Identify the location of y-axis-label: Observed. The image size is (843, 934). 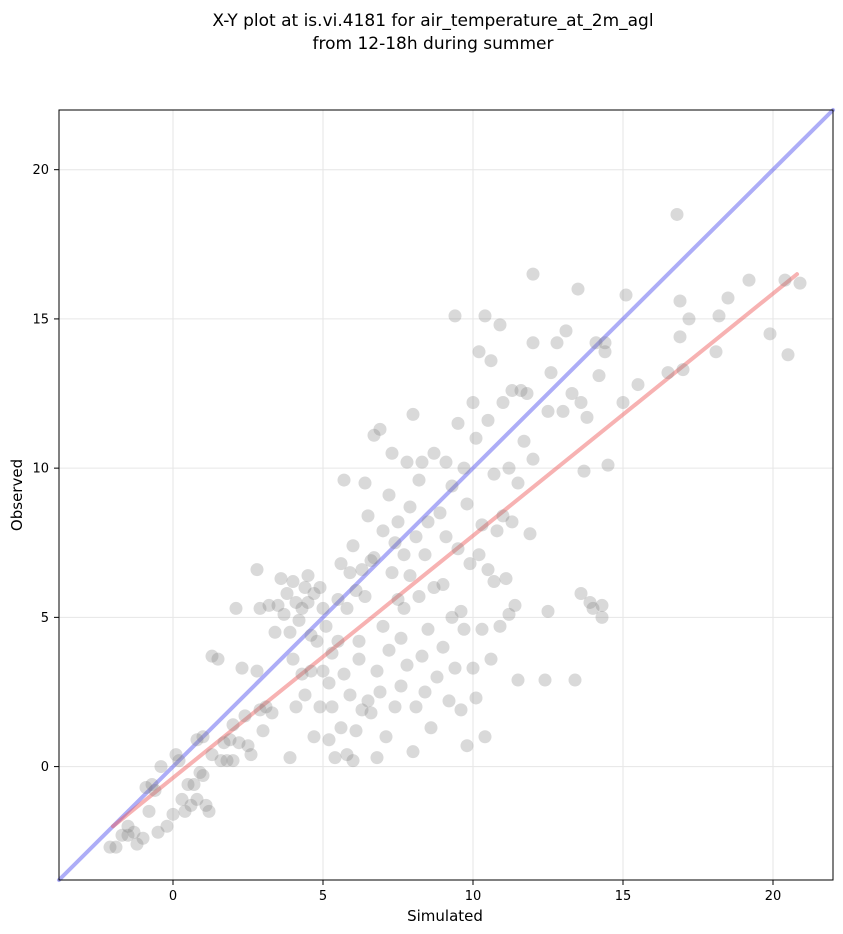
(17, 495).